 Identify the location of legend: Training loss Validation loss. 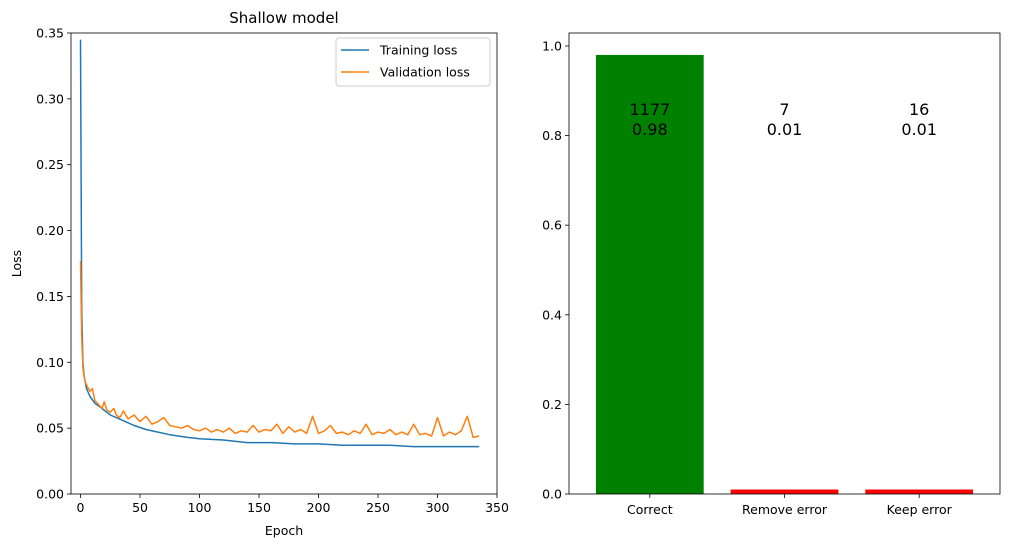
(413, 62).